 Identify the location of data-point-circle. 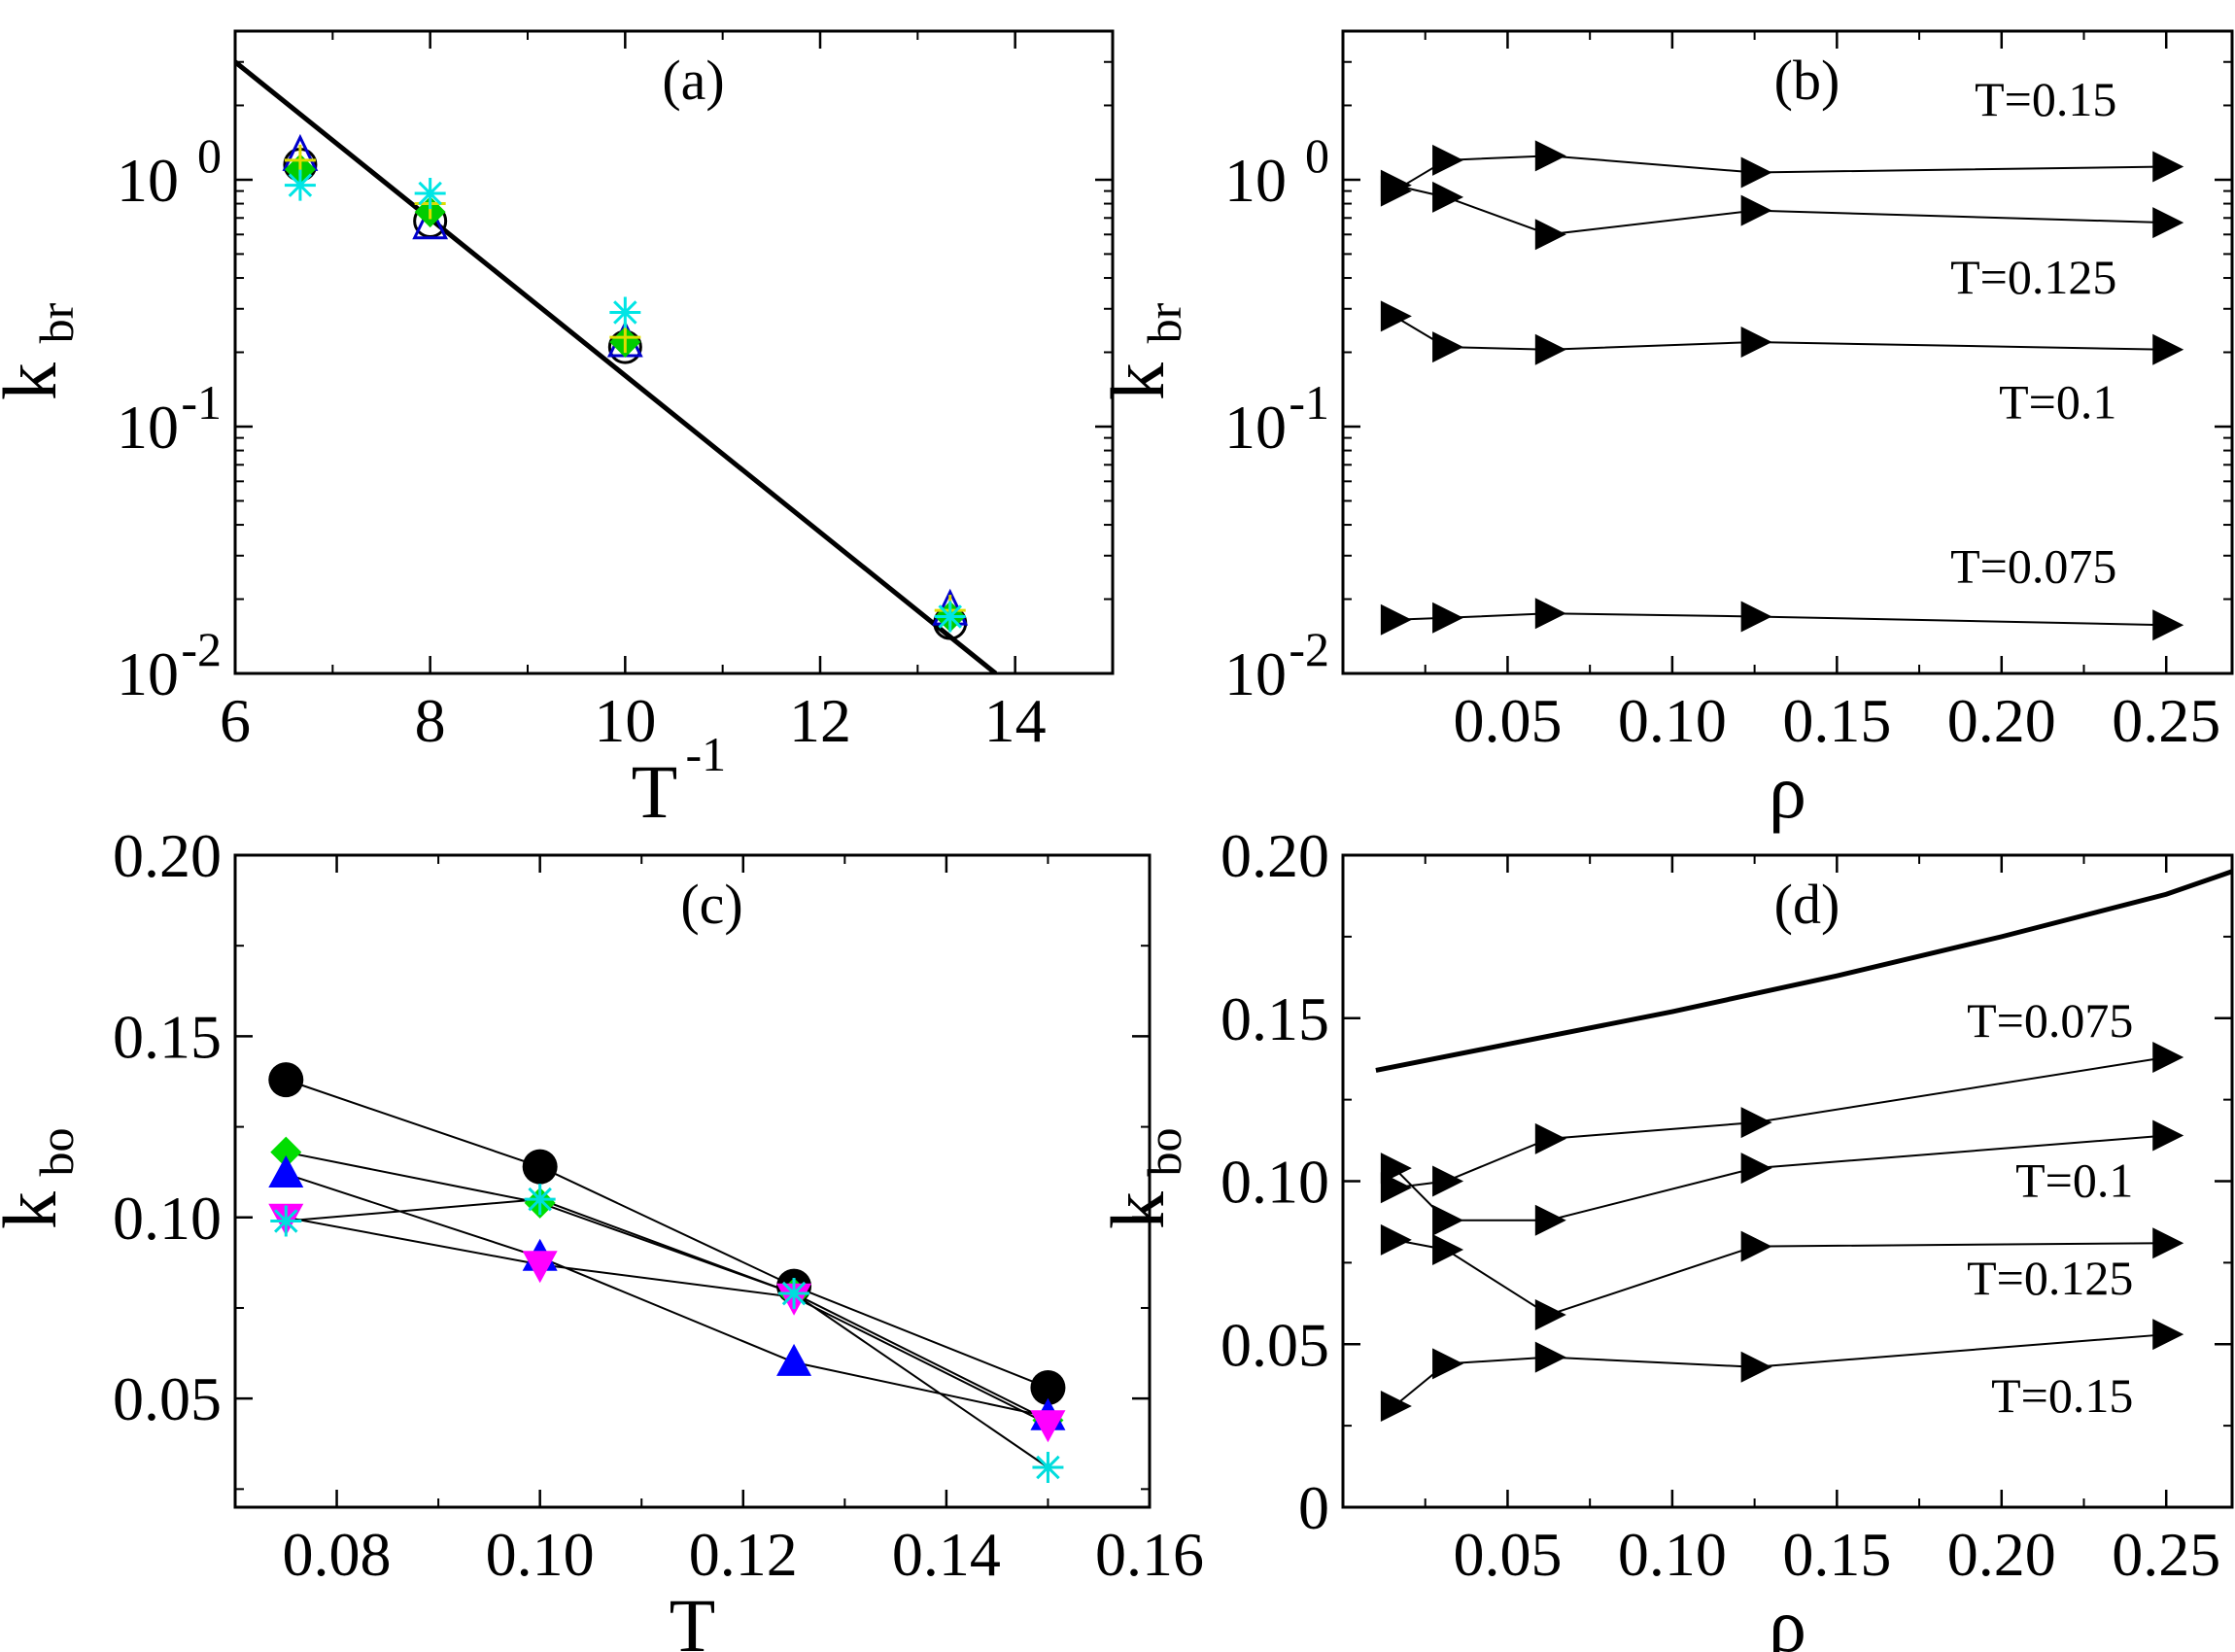
(1048, 1387).